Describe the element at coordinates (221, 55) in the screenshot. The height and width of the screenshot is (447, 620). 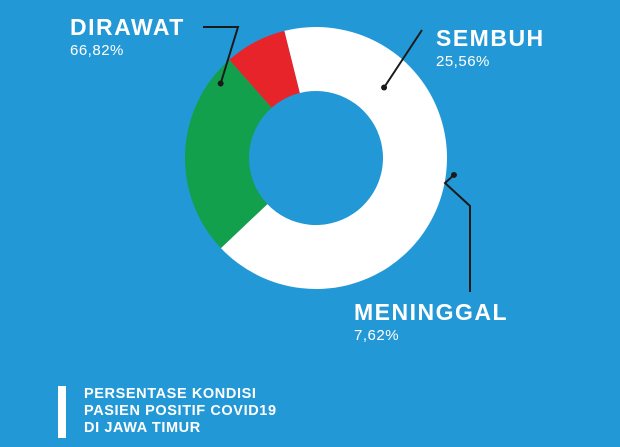
I see `leader-line-dirawat` at that location.